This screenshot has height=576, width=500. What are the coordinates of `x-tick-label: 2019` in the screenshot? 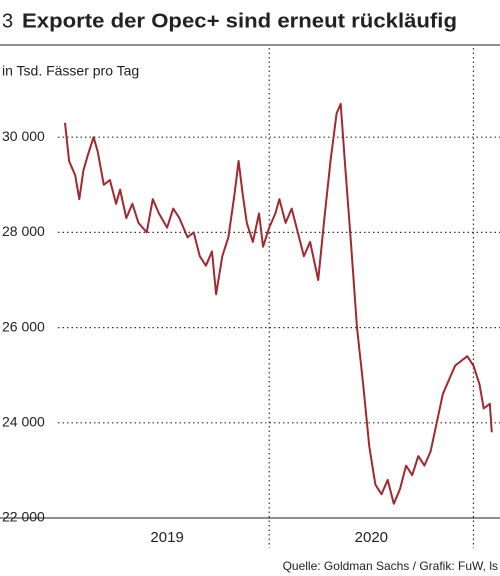 It's located at (166, 537).